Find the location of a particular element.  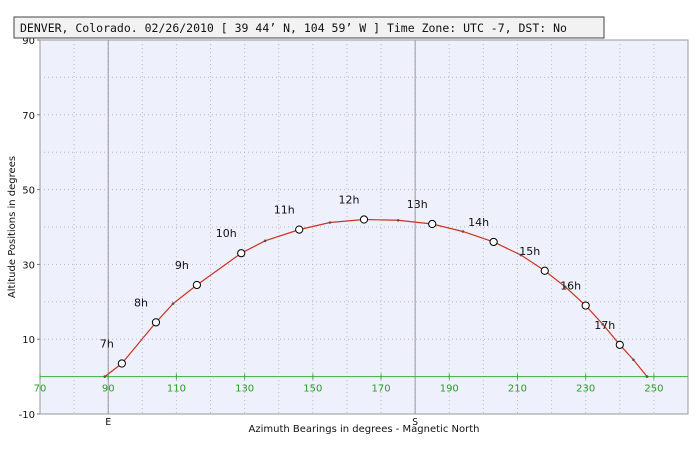

x-tick-label: 230 is located at coordinates (585, 389).